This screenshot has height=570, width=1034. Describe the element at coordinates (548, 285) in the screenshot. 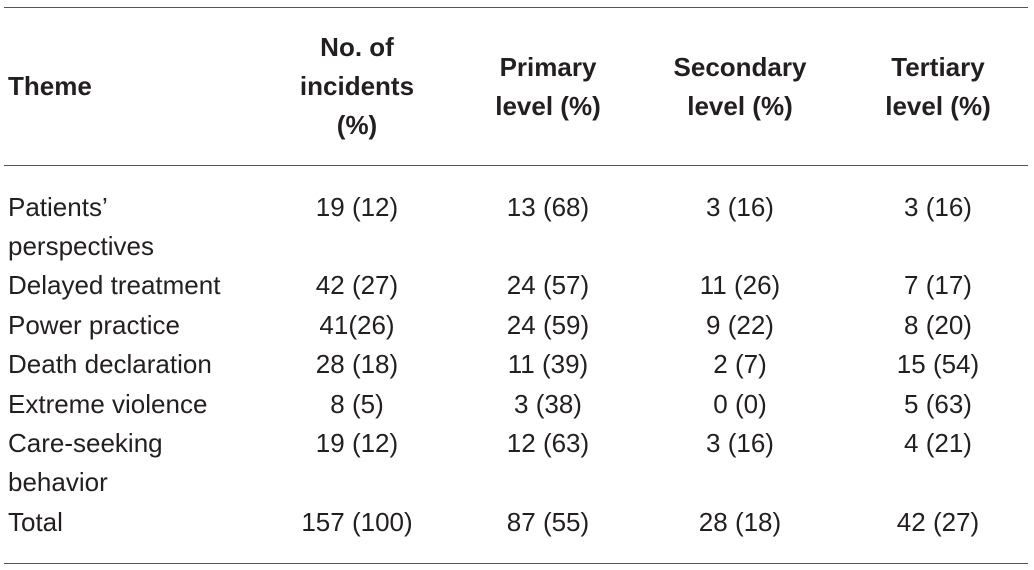

I see `cell-primary: 24 (57)` at that location.